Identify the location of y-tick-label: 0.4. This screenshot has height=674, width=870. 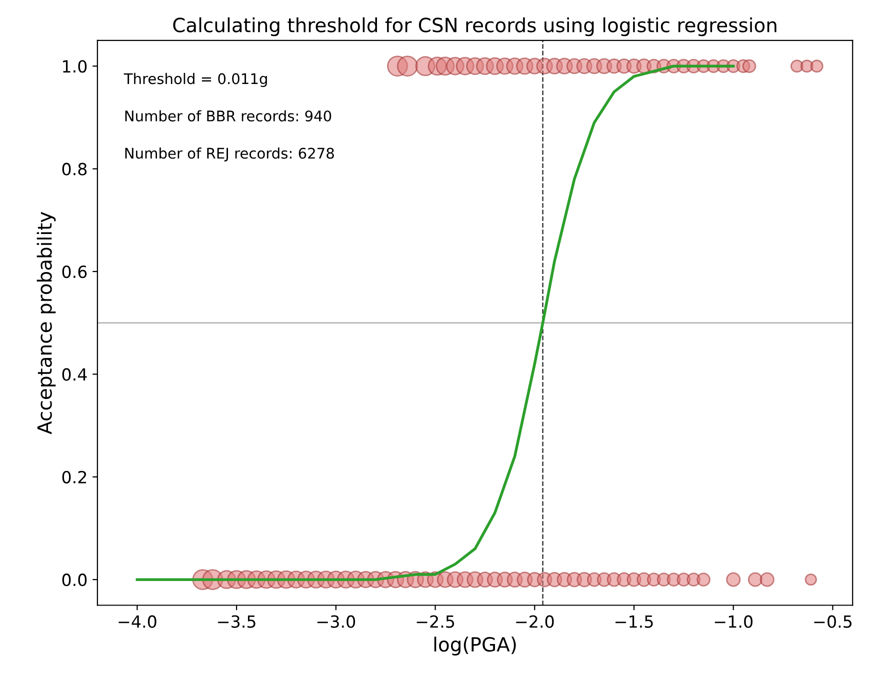
(74, 374).